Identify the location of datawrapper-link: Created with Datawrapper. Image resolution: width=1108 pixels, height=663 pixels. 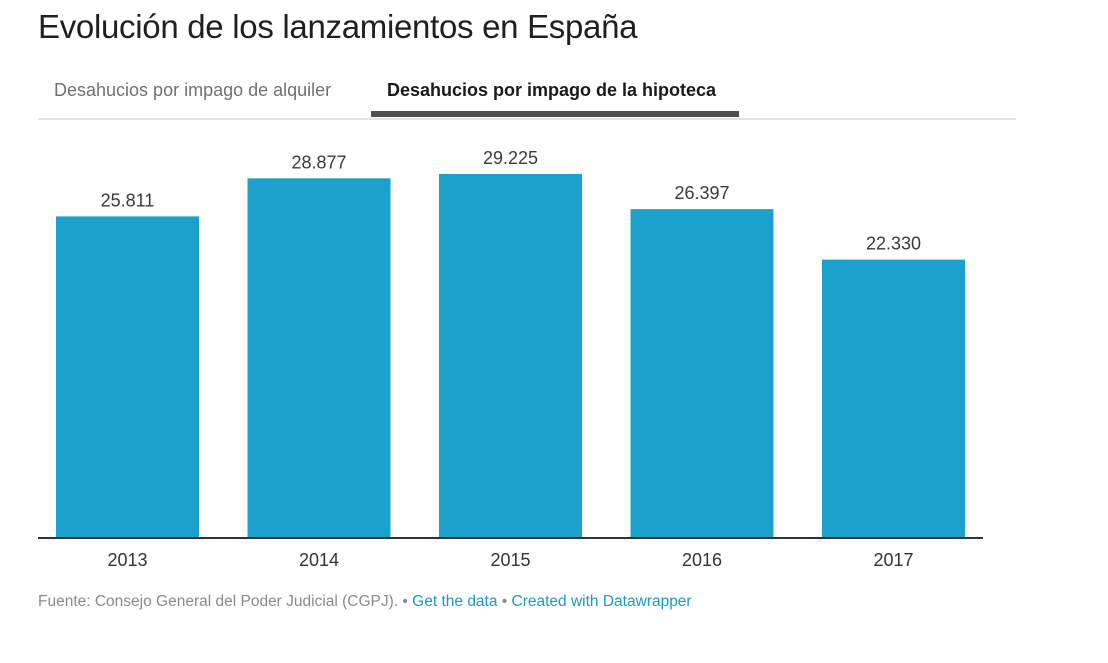
(601, 601).